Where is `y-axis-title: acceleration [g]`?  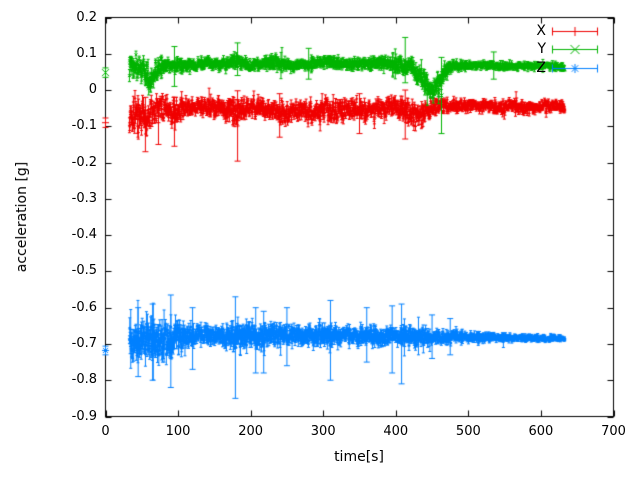 y-axis-title: acceleration [g] is located at coordinates (22, 217).